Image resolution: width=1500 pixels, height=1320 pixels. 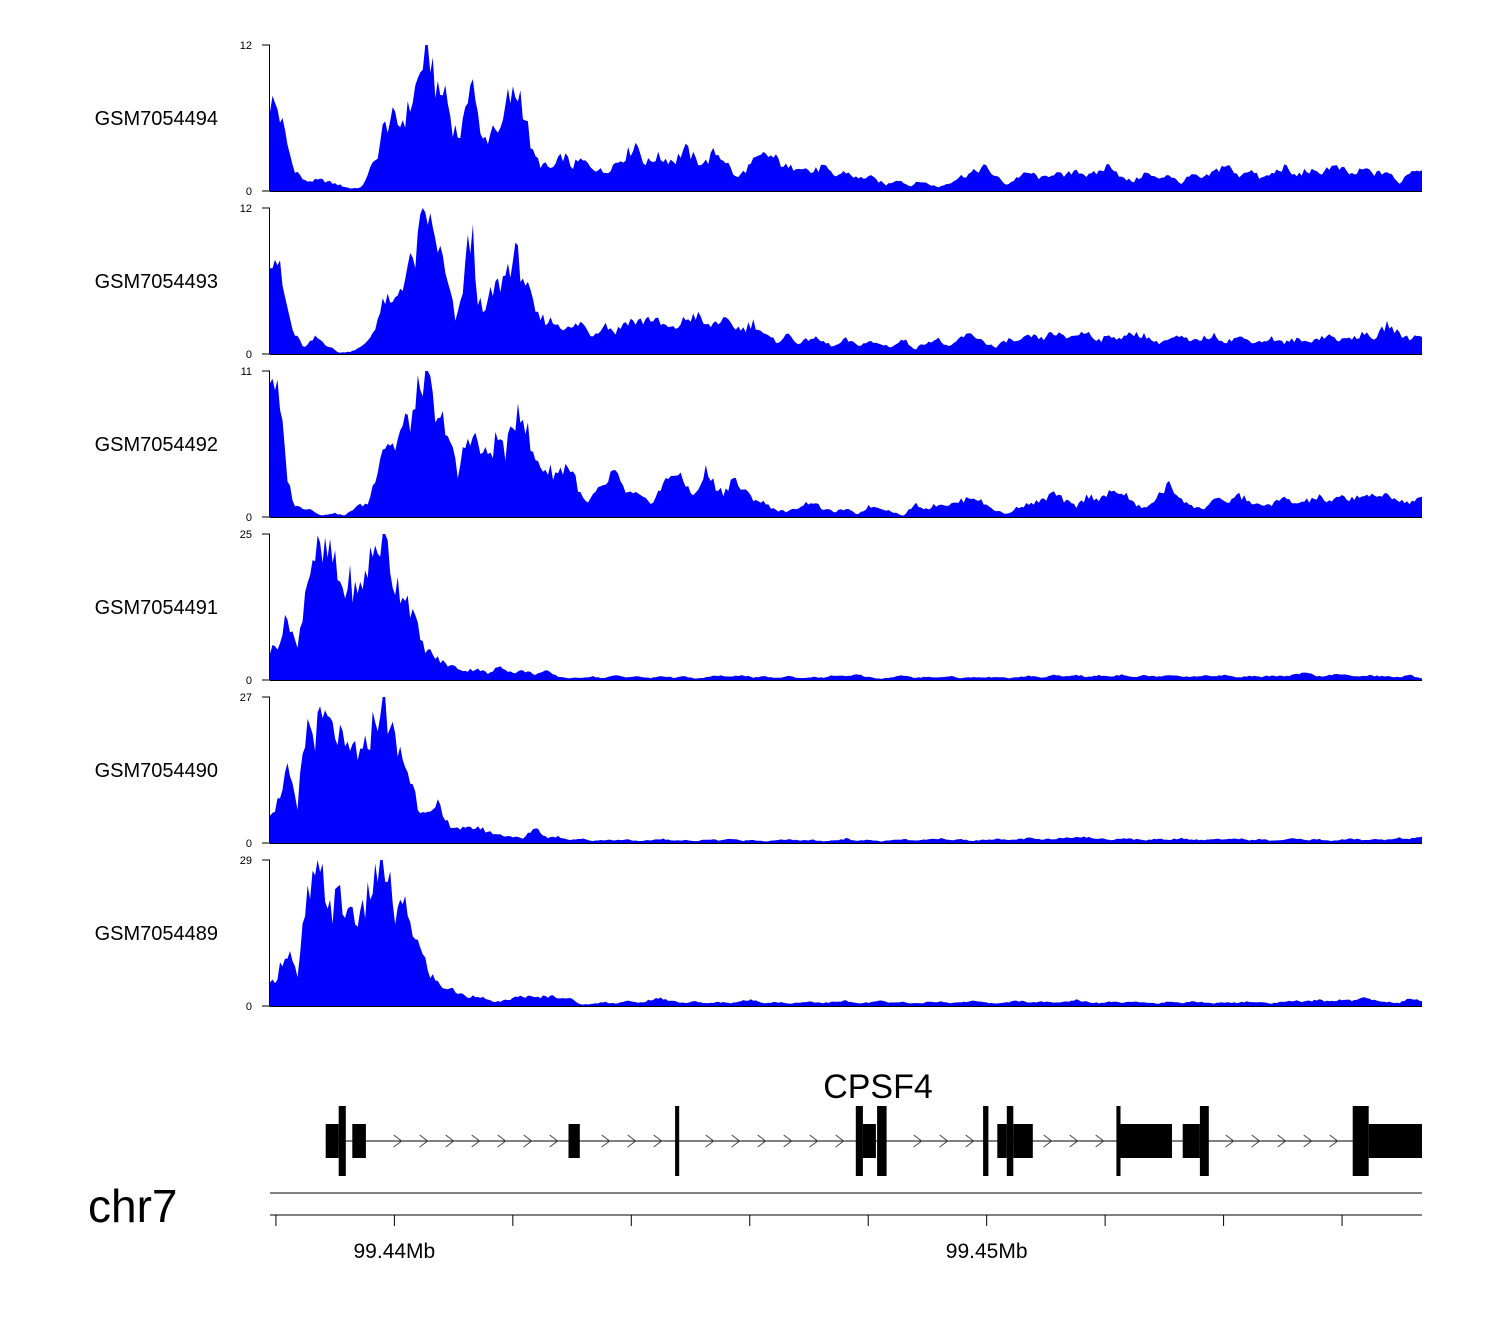 I want to click on track-GSM7054490: GSM7054490 27 0, so click(x=758, y=771).